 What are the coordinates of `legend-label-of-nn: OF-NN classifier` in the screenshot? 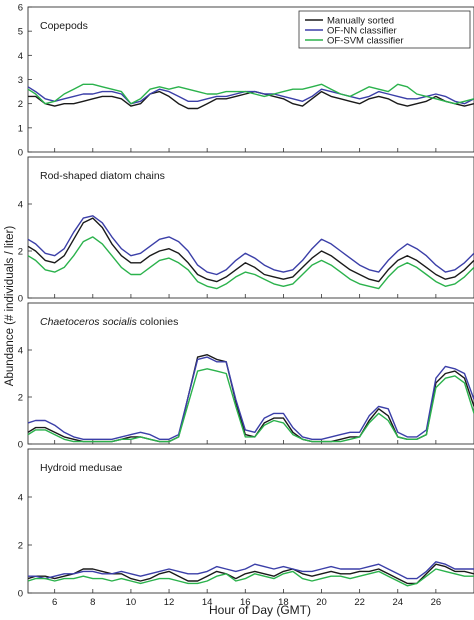 It's located at (362, 31).